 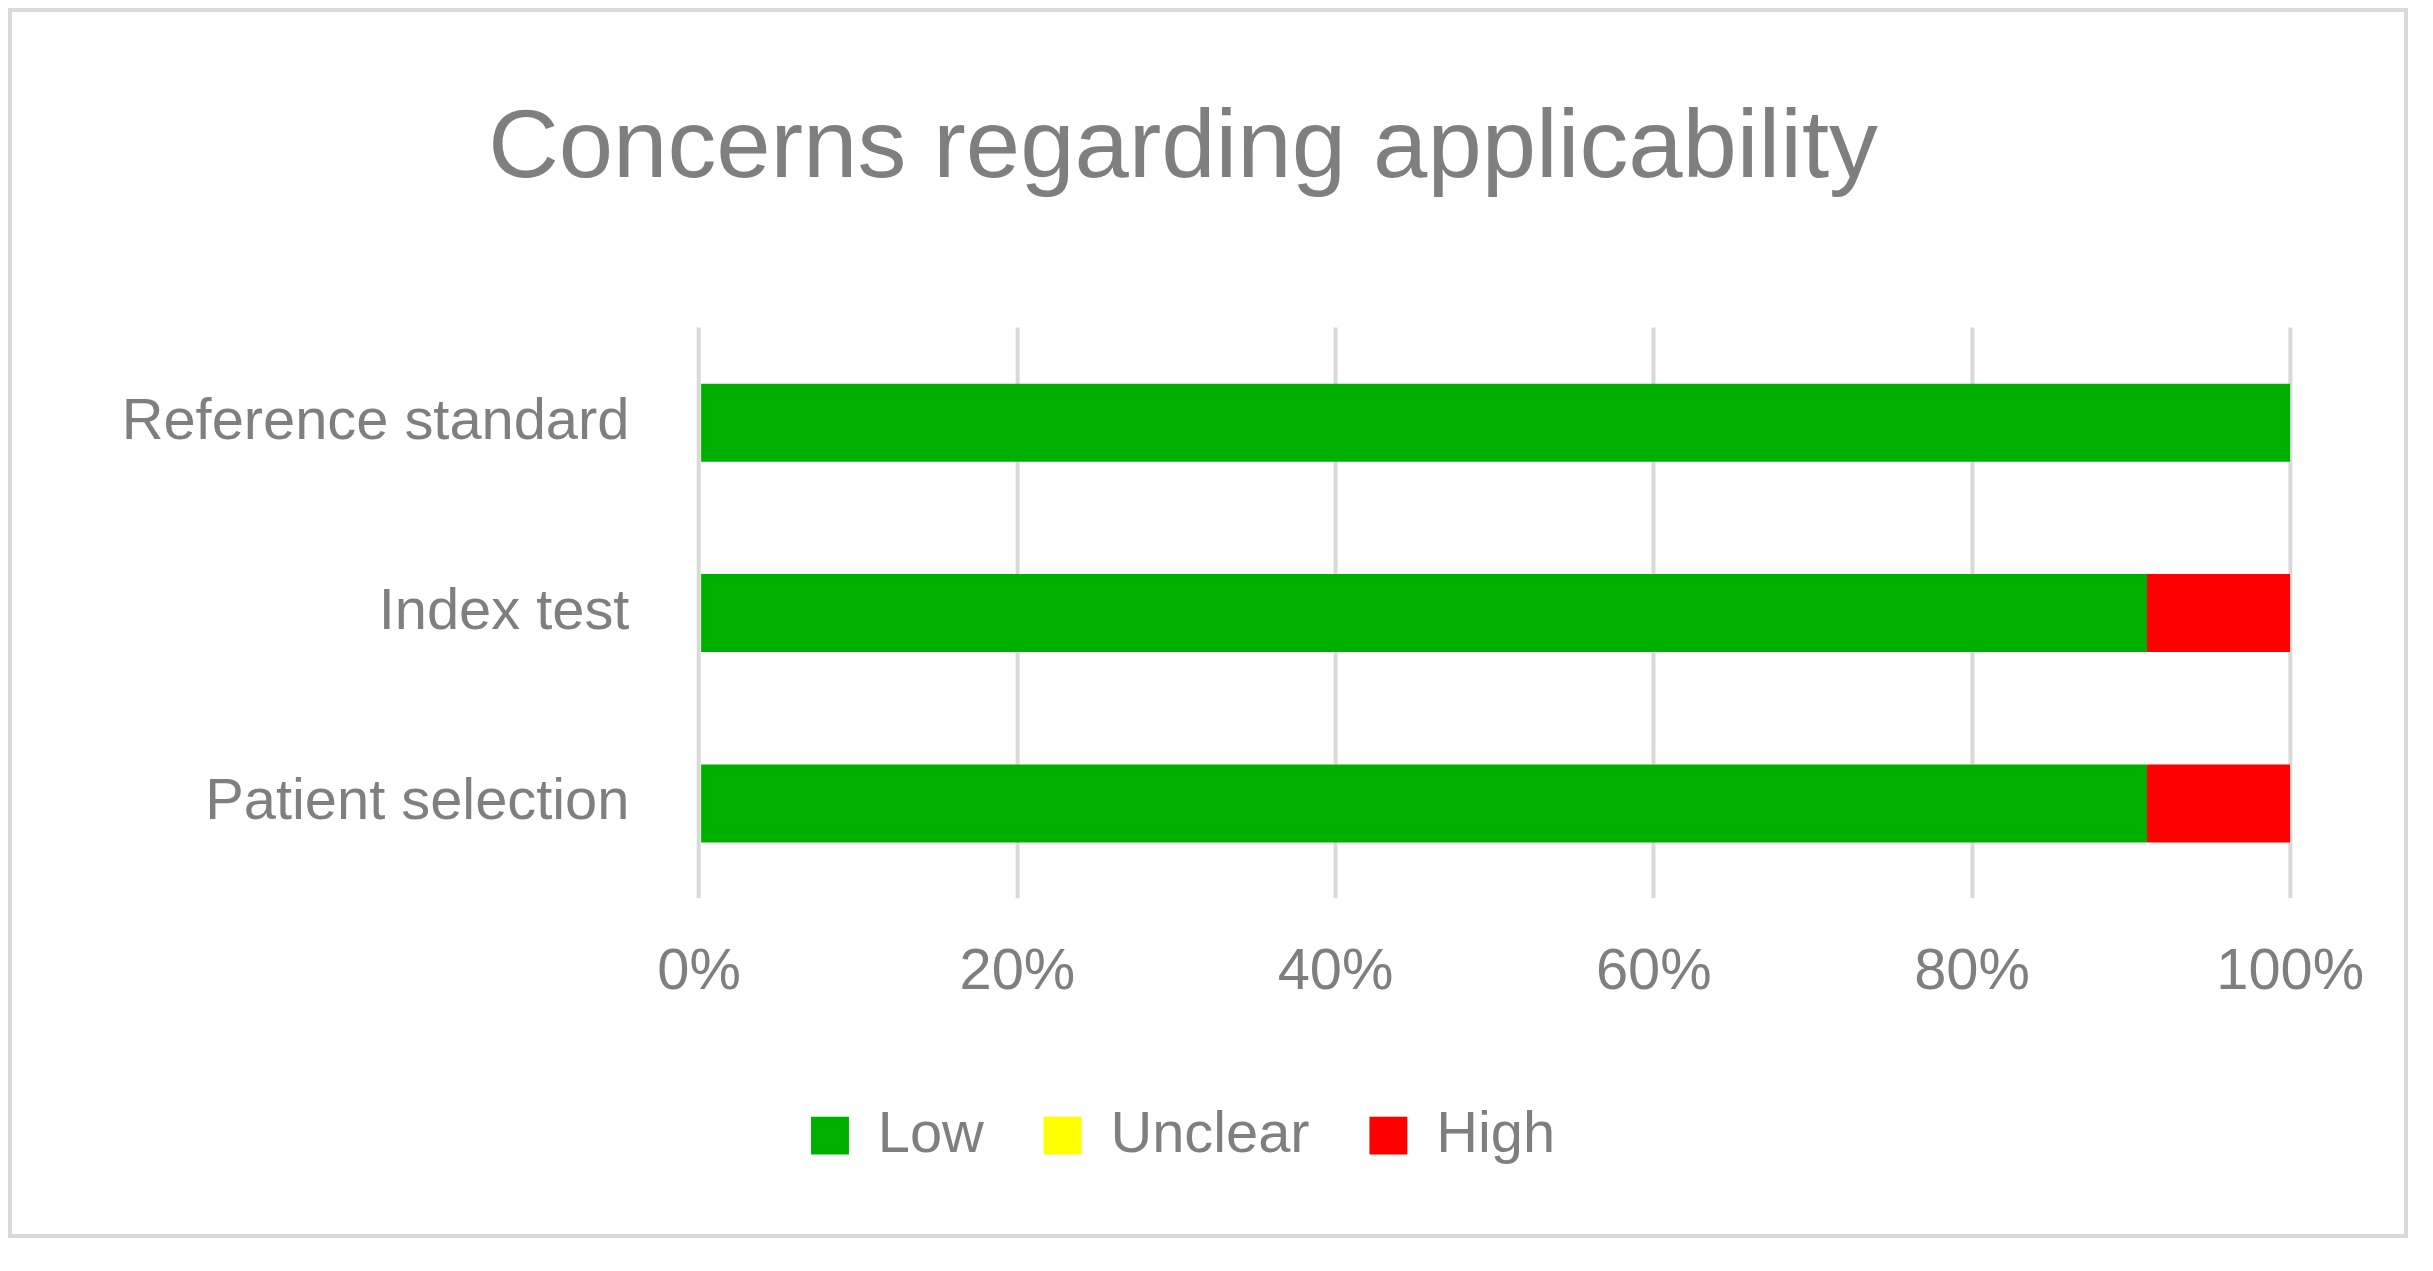 I want to click on x-tick-label: 40%, so click(x=1335, y=968).